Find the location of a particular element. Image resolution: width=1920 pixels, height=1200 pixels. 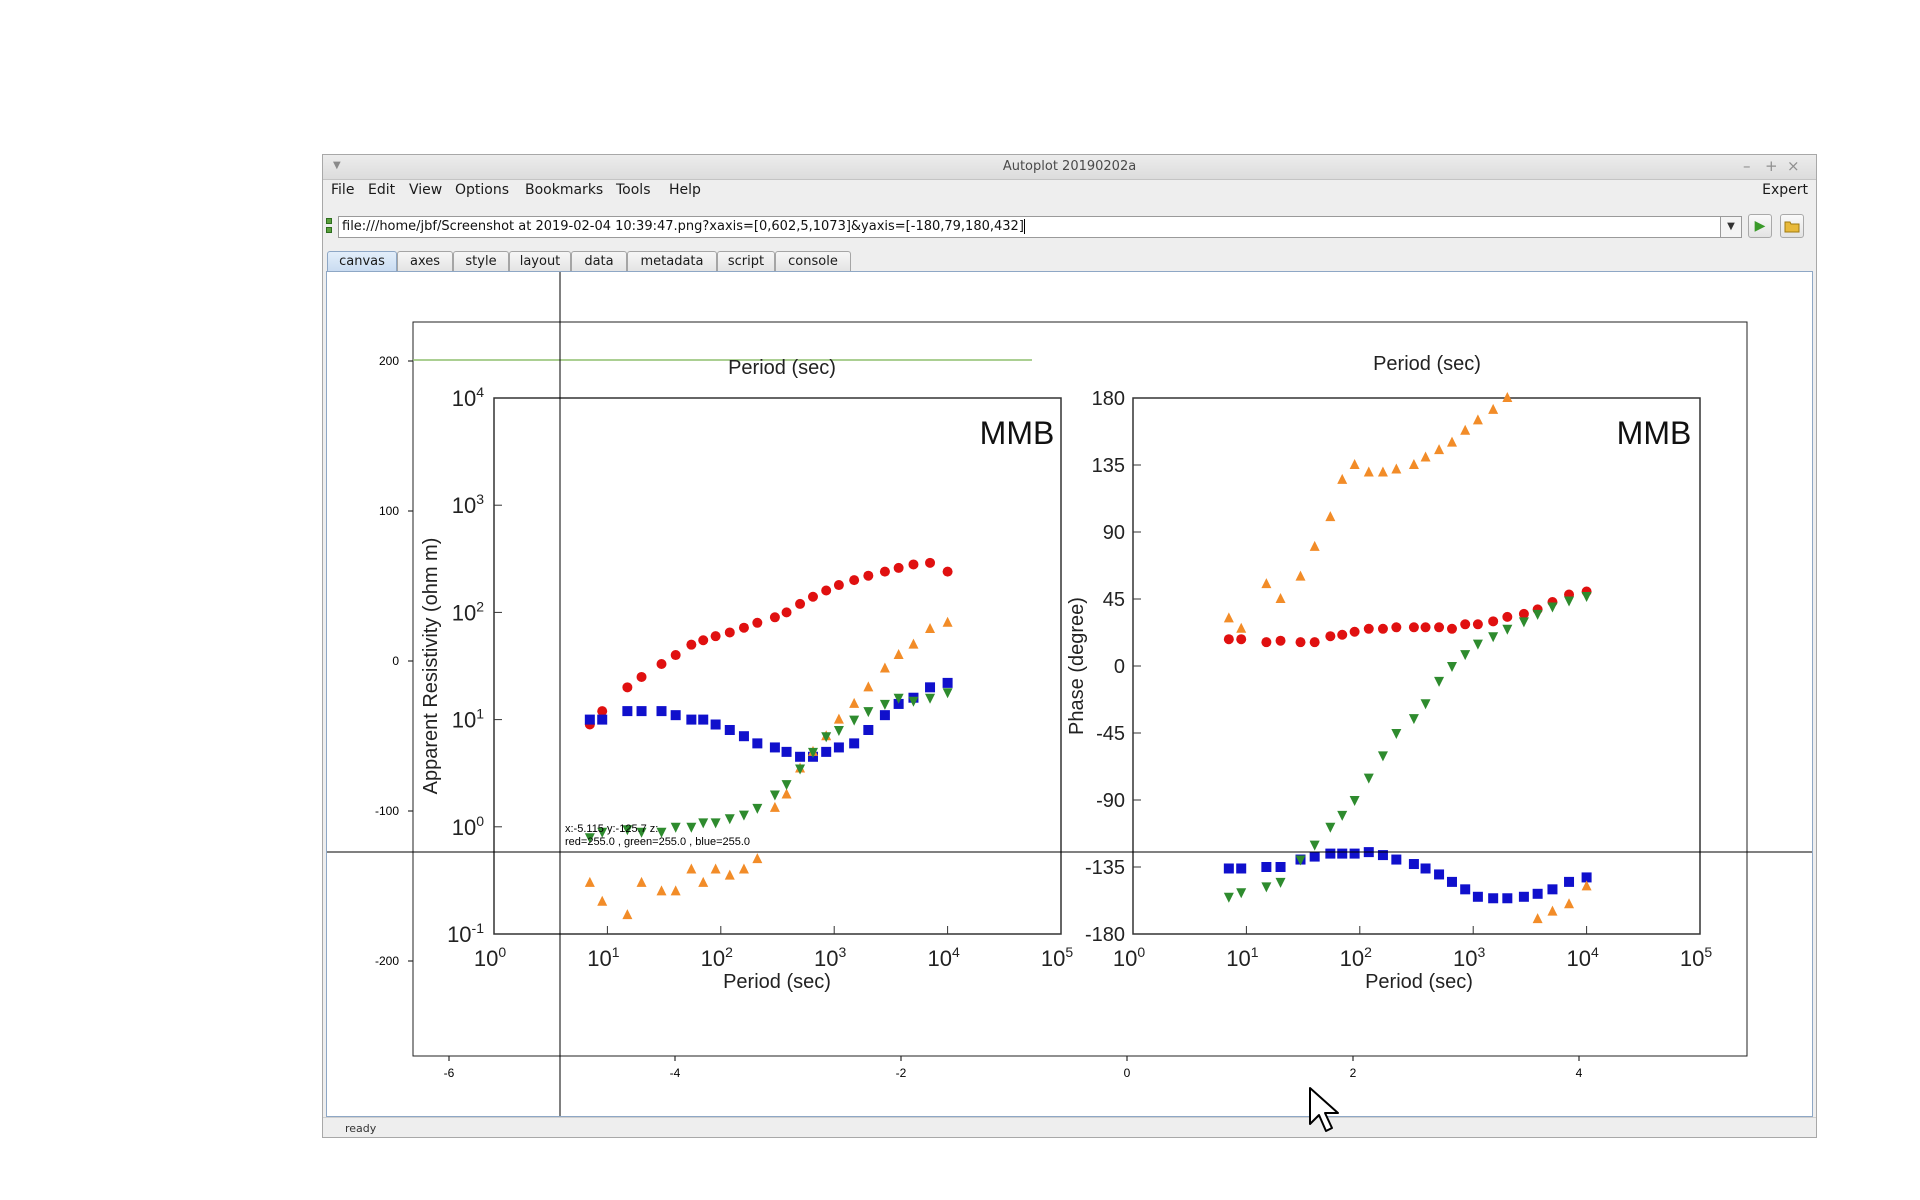

folder-icon is located at coordinates (1792, 226).